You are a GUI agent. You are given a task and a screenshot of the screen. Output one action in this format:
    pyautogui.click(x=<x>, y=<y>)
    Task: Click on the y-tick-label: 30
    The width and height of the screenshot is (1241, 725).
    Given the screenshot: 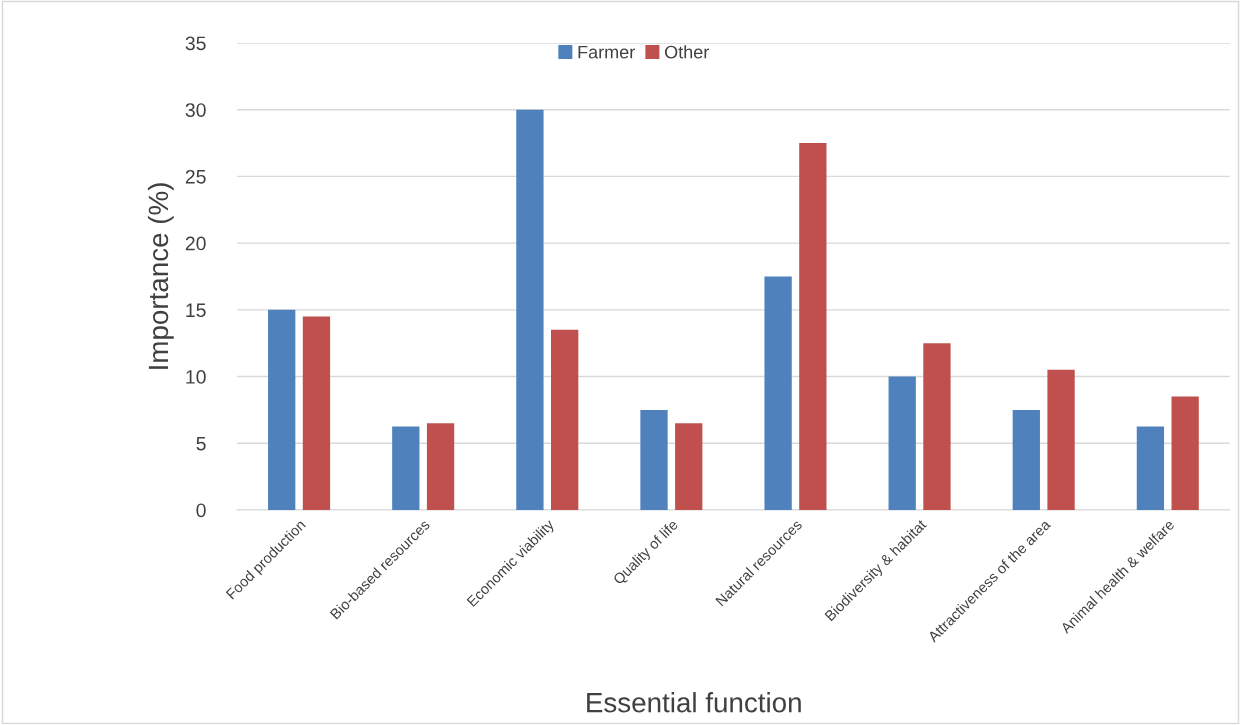 What is the action you would take?
    pyautogui.click(x=195, y=110)
    